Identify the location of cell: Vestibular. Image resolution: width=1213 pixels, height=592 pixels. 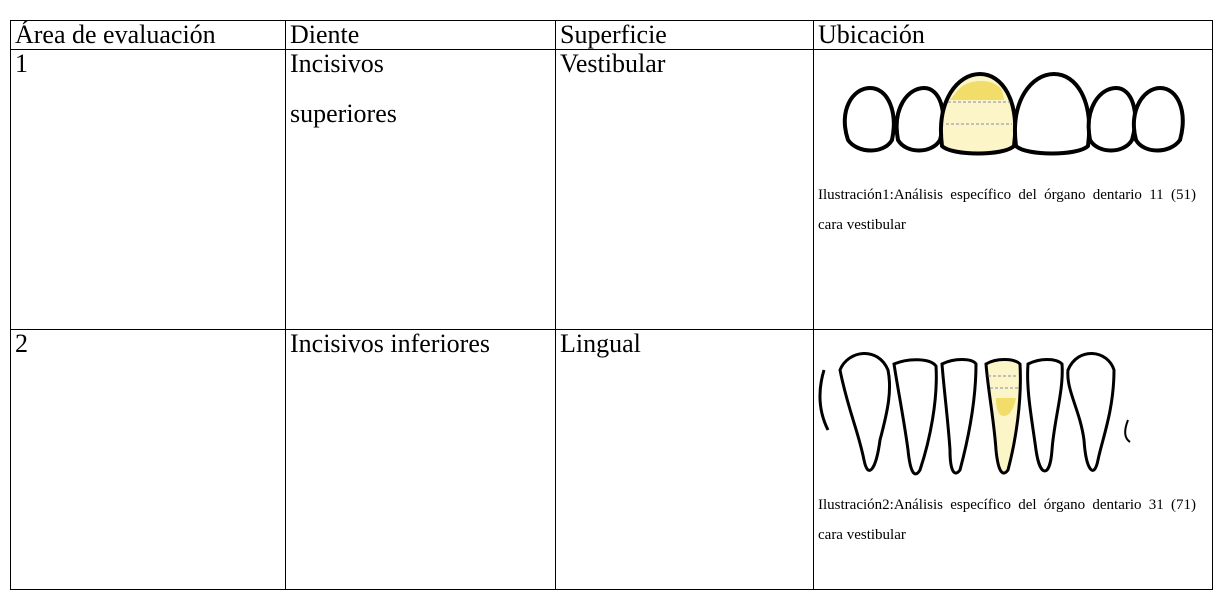
(684, 189).